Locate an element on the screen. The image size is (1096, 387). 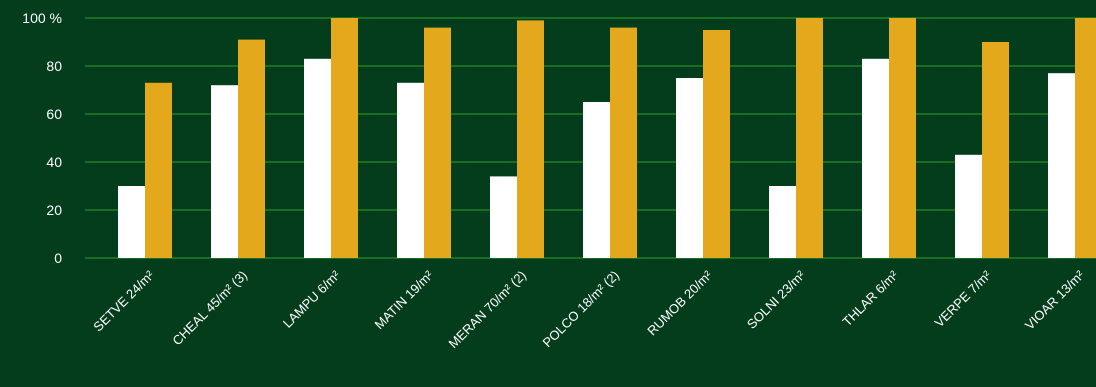
x-tick-label: SETVE 24/m² is located at coordinates (123, 300).